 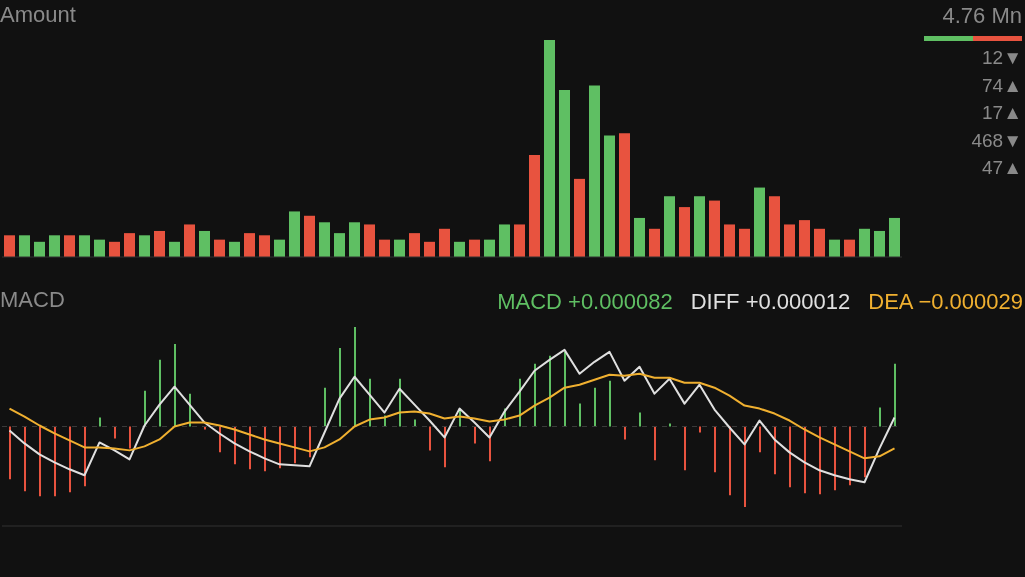 What do you see at coordinates (32, 300) in the screenshot?
I see `chart-title: MACD` at bounding box center [32, 300].